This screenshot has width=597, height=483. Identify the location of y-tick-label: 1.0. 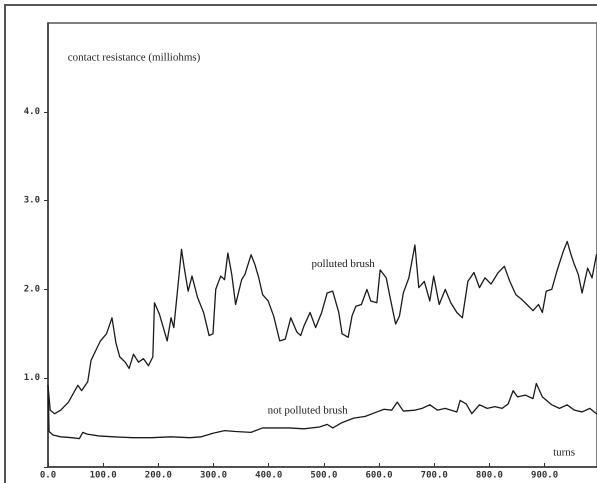
(32, 378).